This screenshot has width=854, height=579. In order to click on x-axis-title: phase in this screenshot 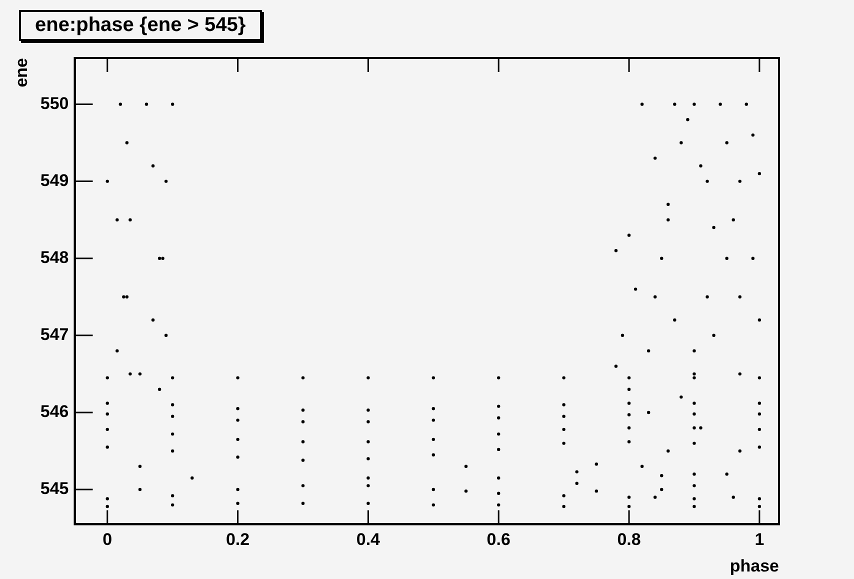, I will do `click(754, 566)`.